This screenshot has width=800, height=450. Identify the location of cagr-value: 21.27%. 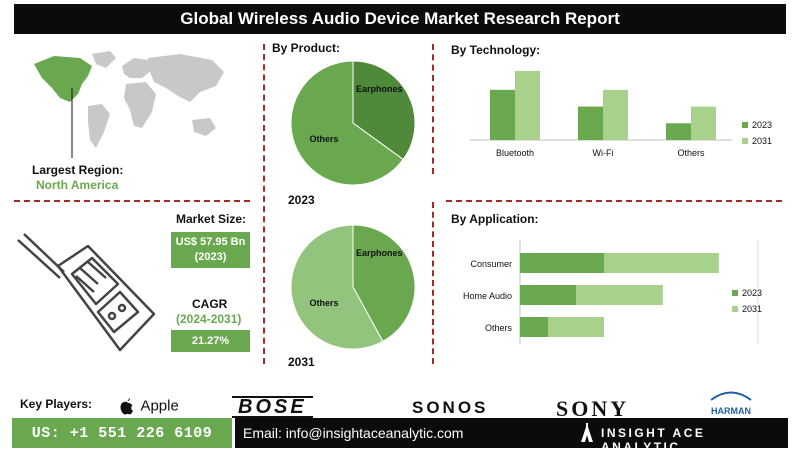
(210, 340).